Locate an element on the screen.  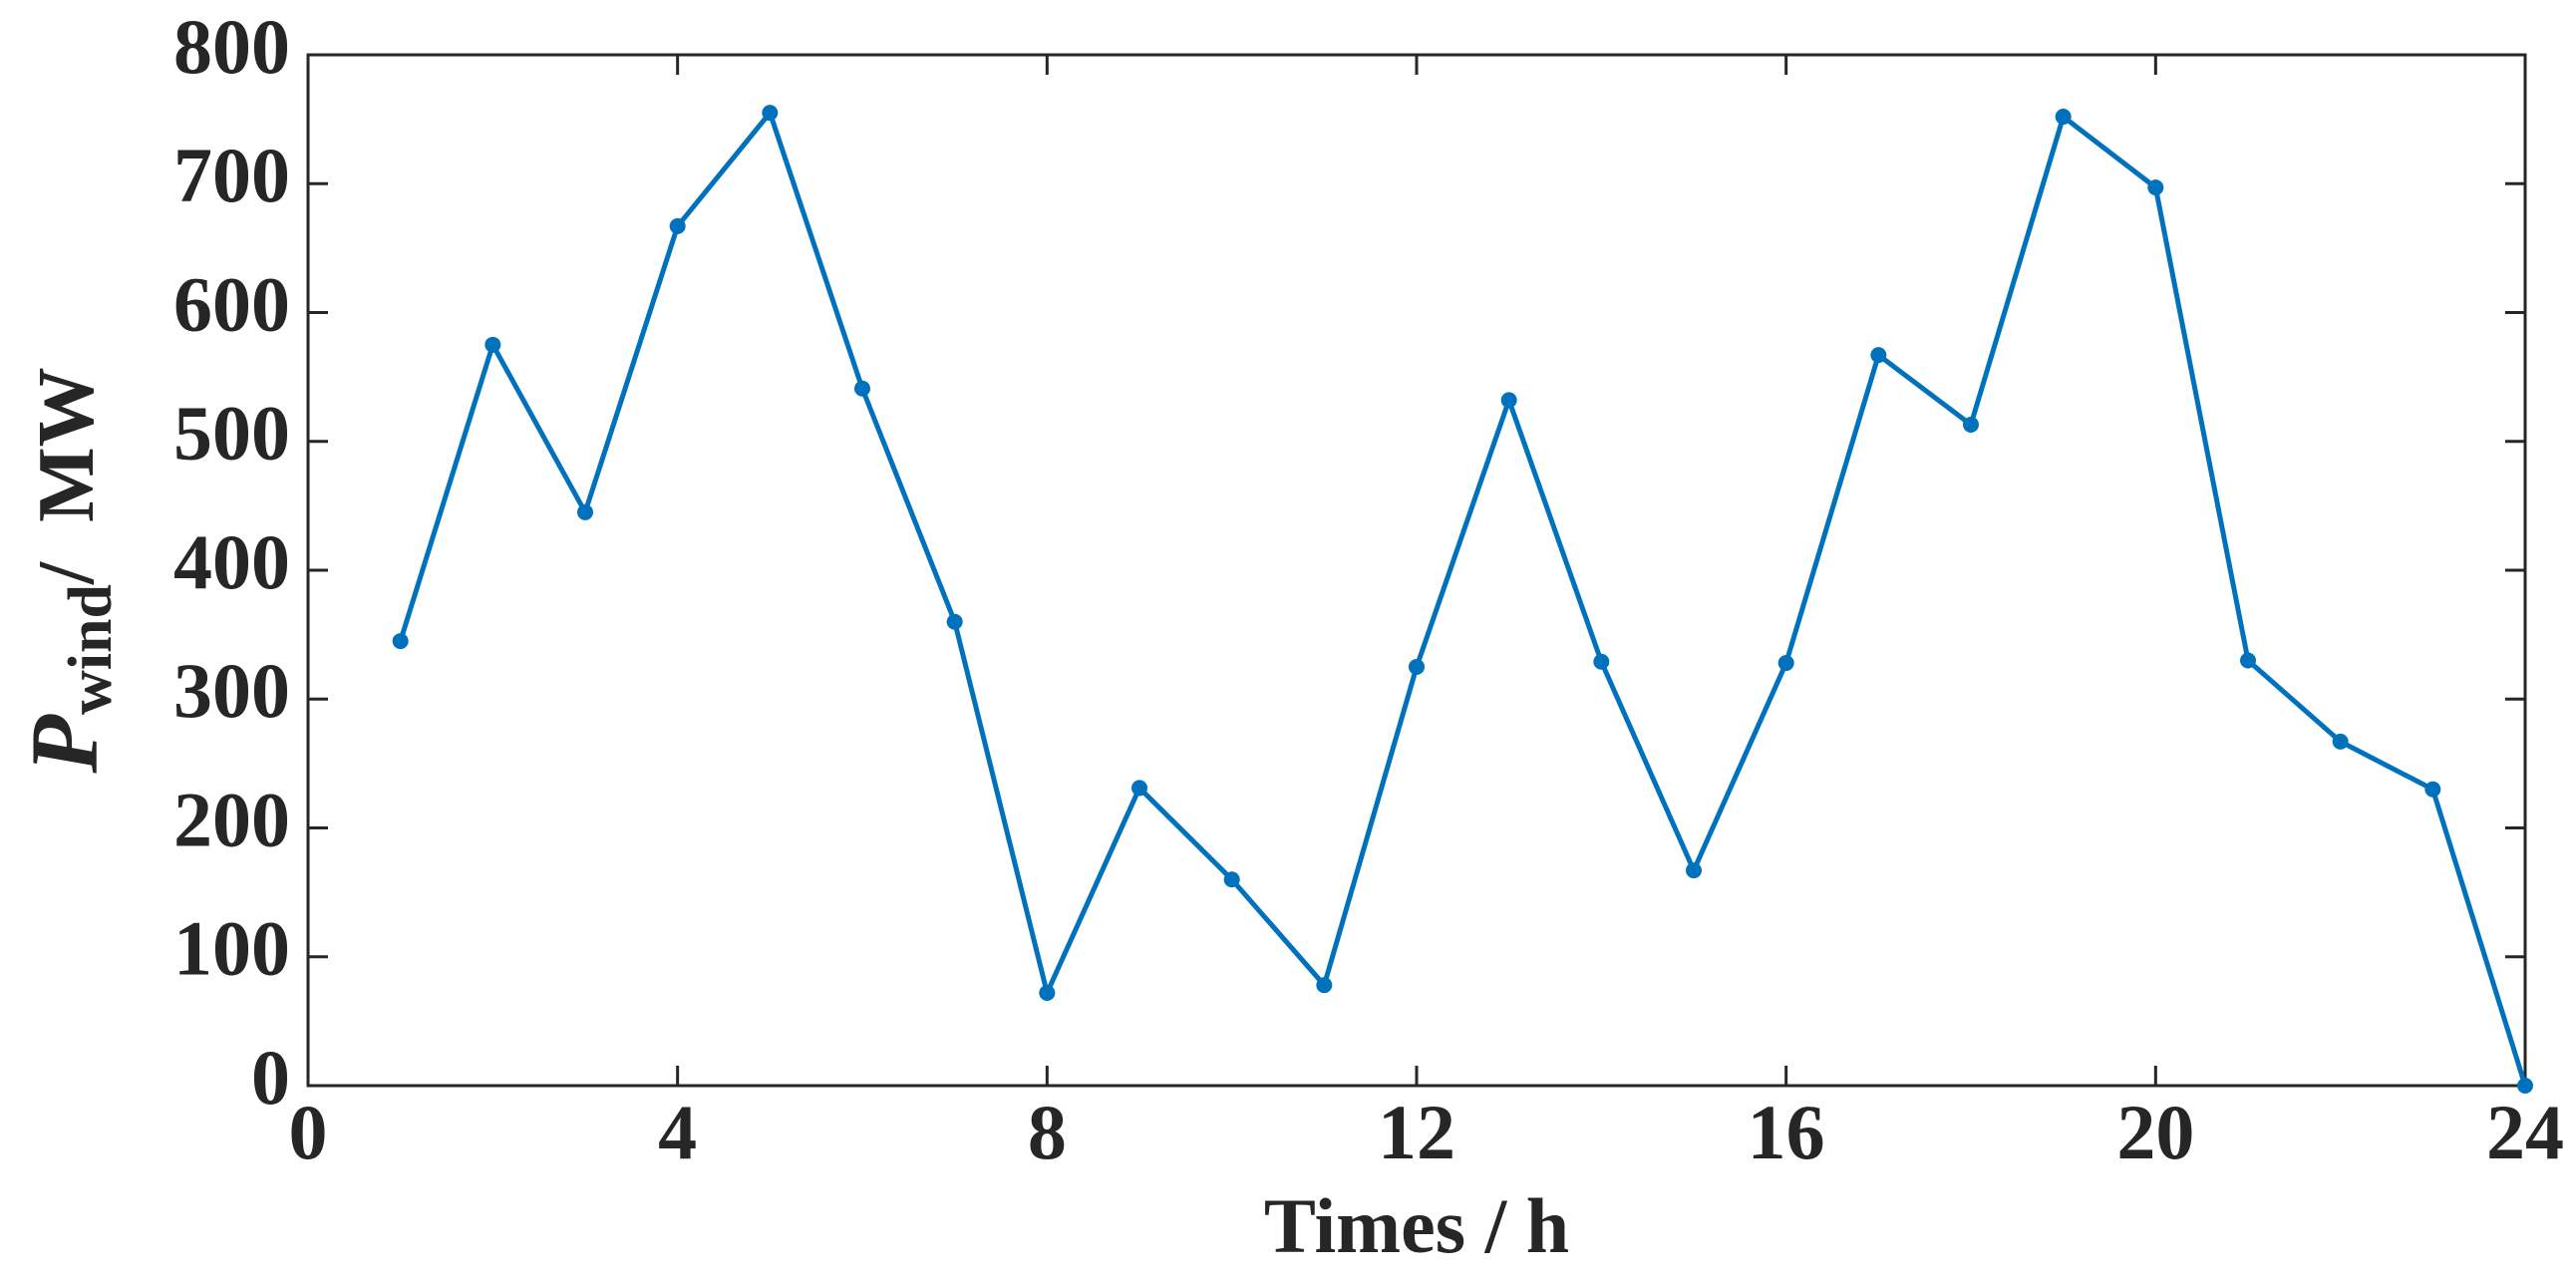
x-tick-label: 24 is located at coordinates (2525, 1132).